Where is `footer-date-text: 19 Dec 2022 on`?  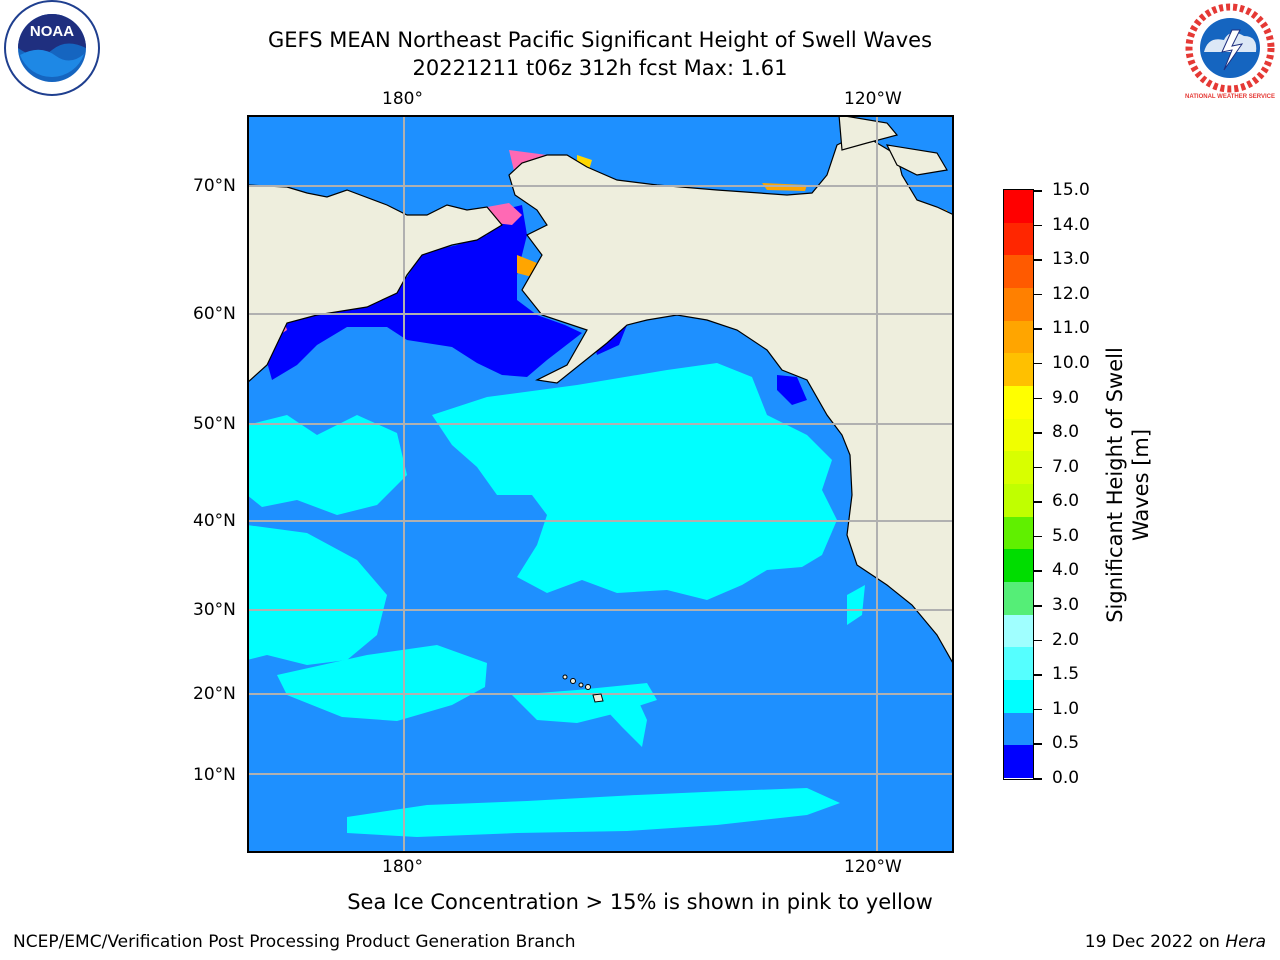
footer-date-text: 19 Dec 2022 on is located at coordinates (1155, 942).